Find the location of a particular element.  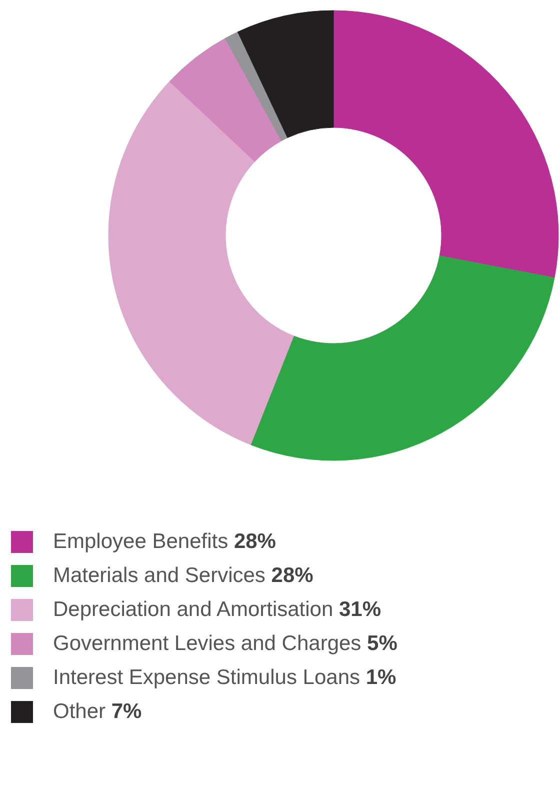

data-label: 31% is located at coordinates (360, 609).